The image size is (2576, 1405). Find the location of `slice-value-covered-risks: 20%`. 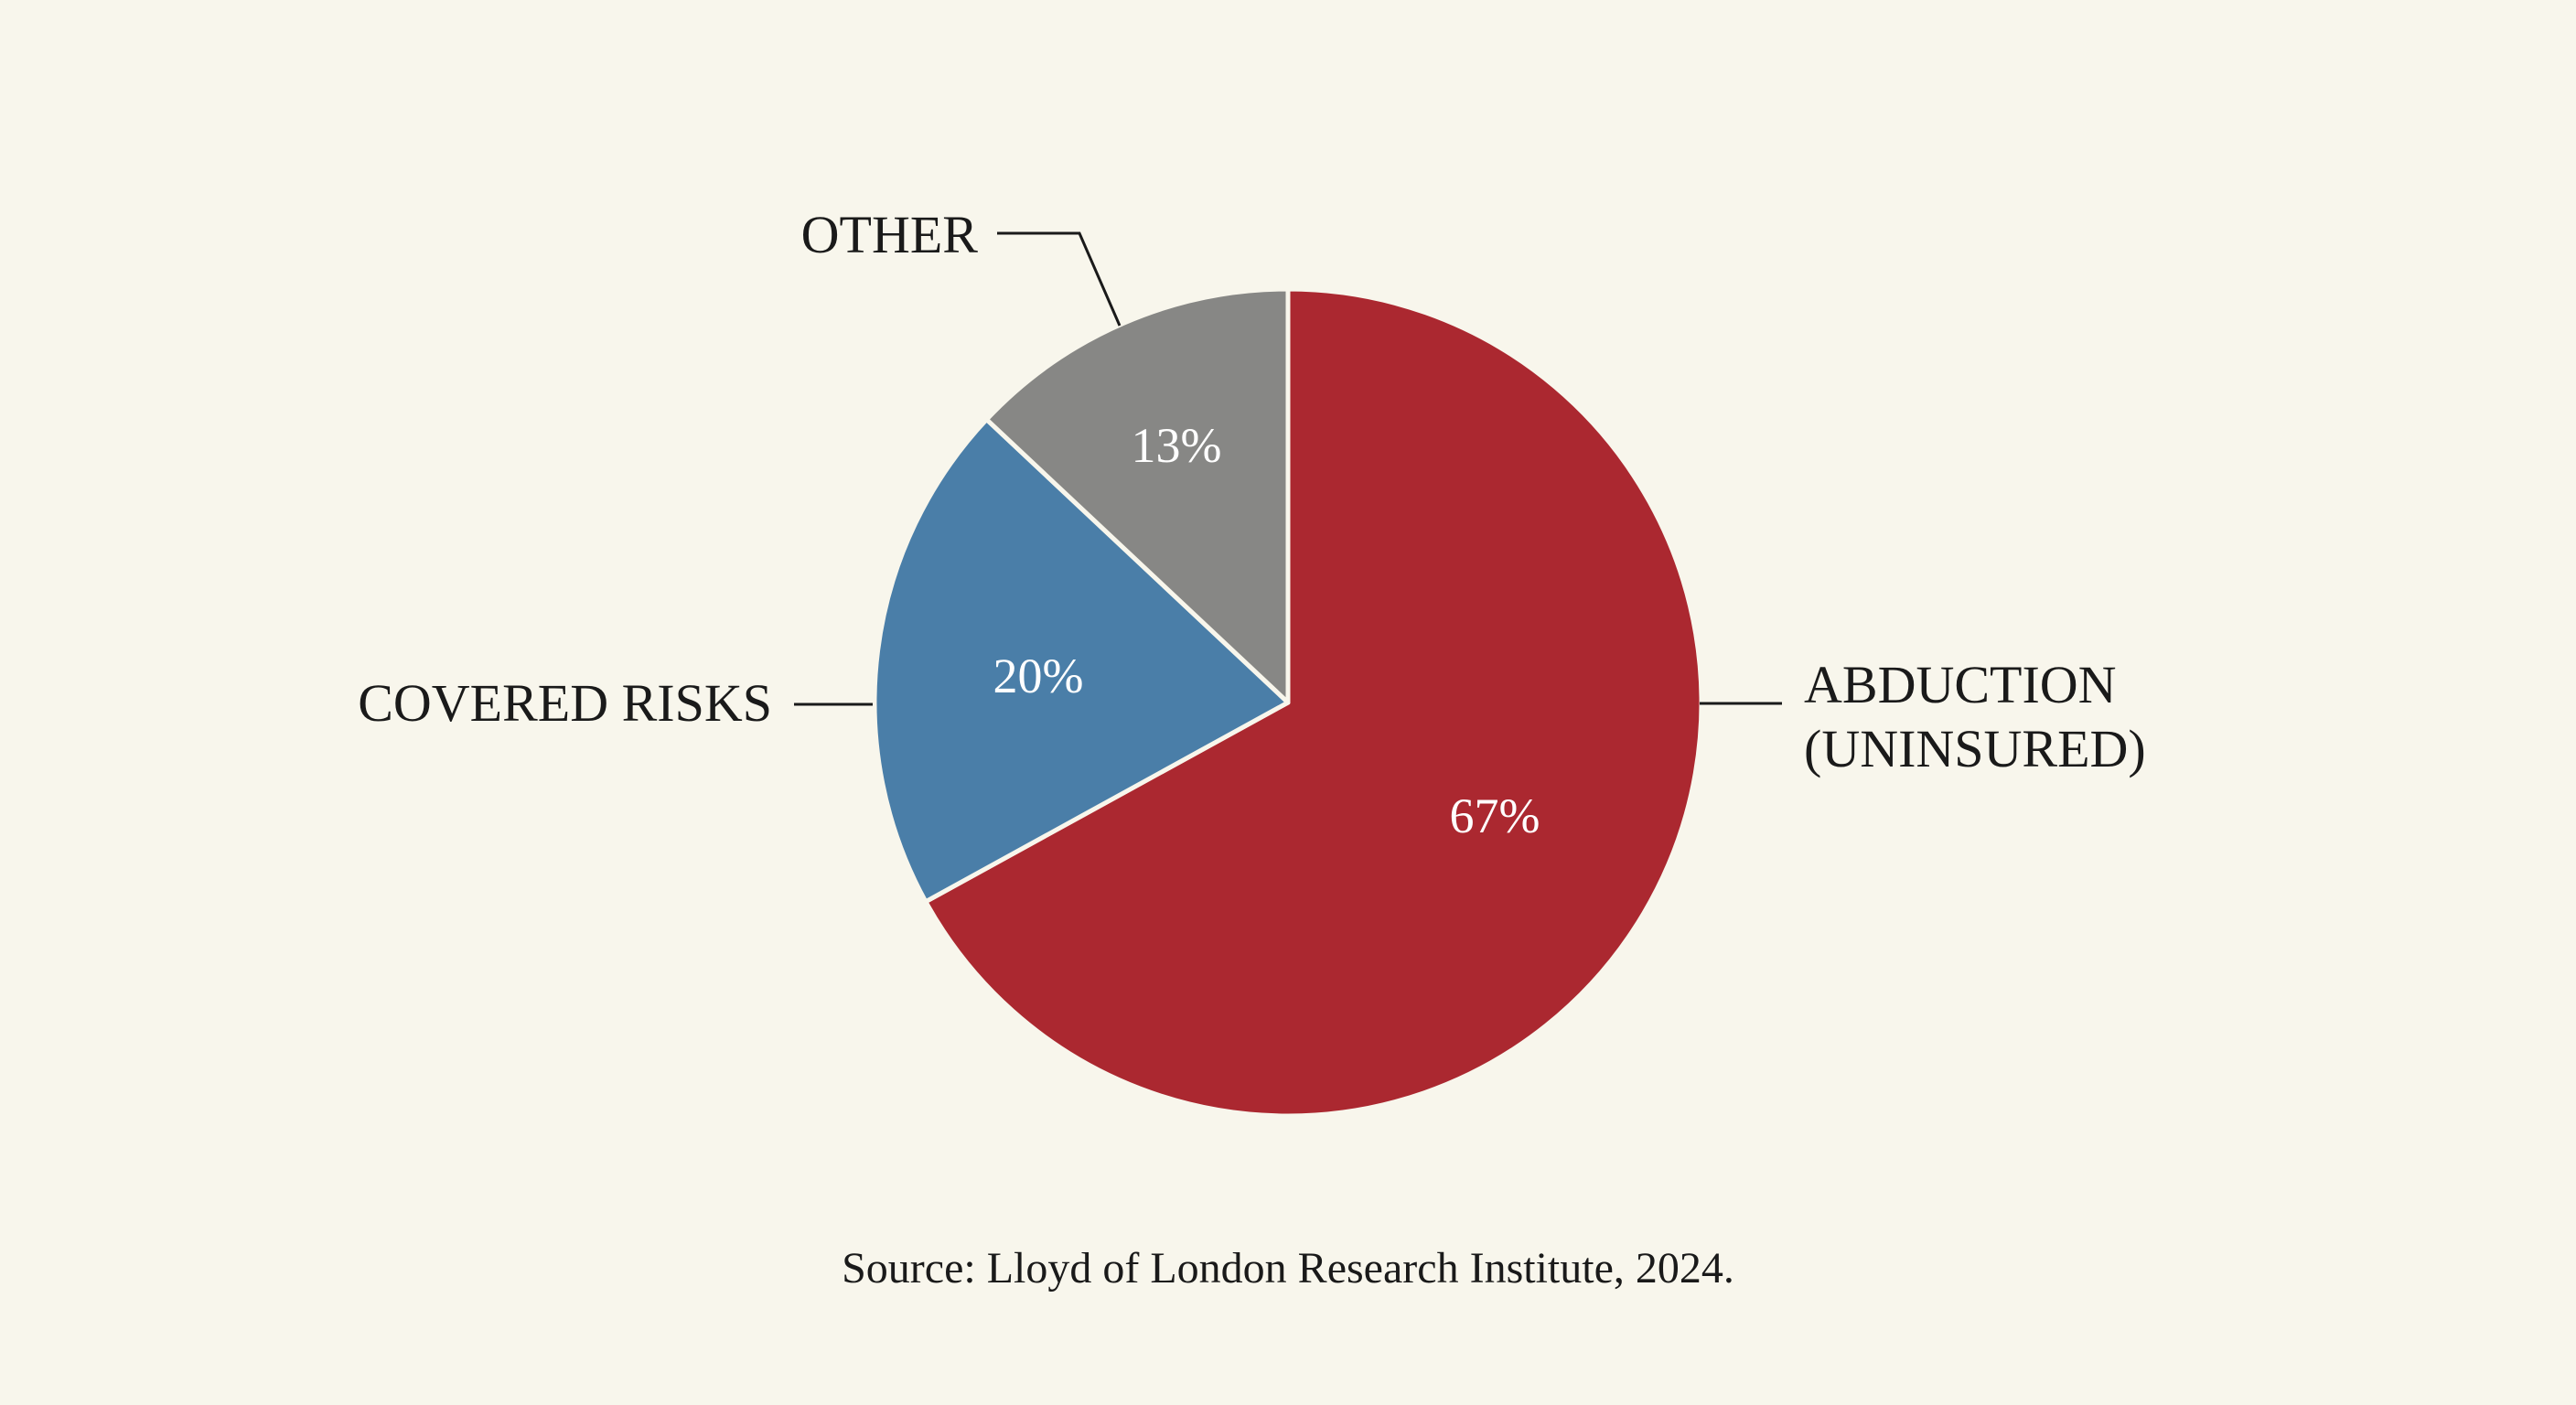

slice-value-covered-risks: 20% is located at coordinates (1039, 676).